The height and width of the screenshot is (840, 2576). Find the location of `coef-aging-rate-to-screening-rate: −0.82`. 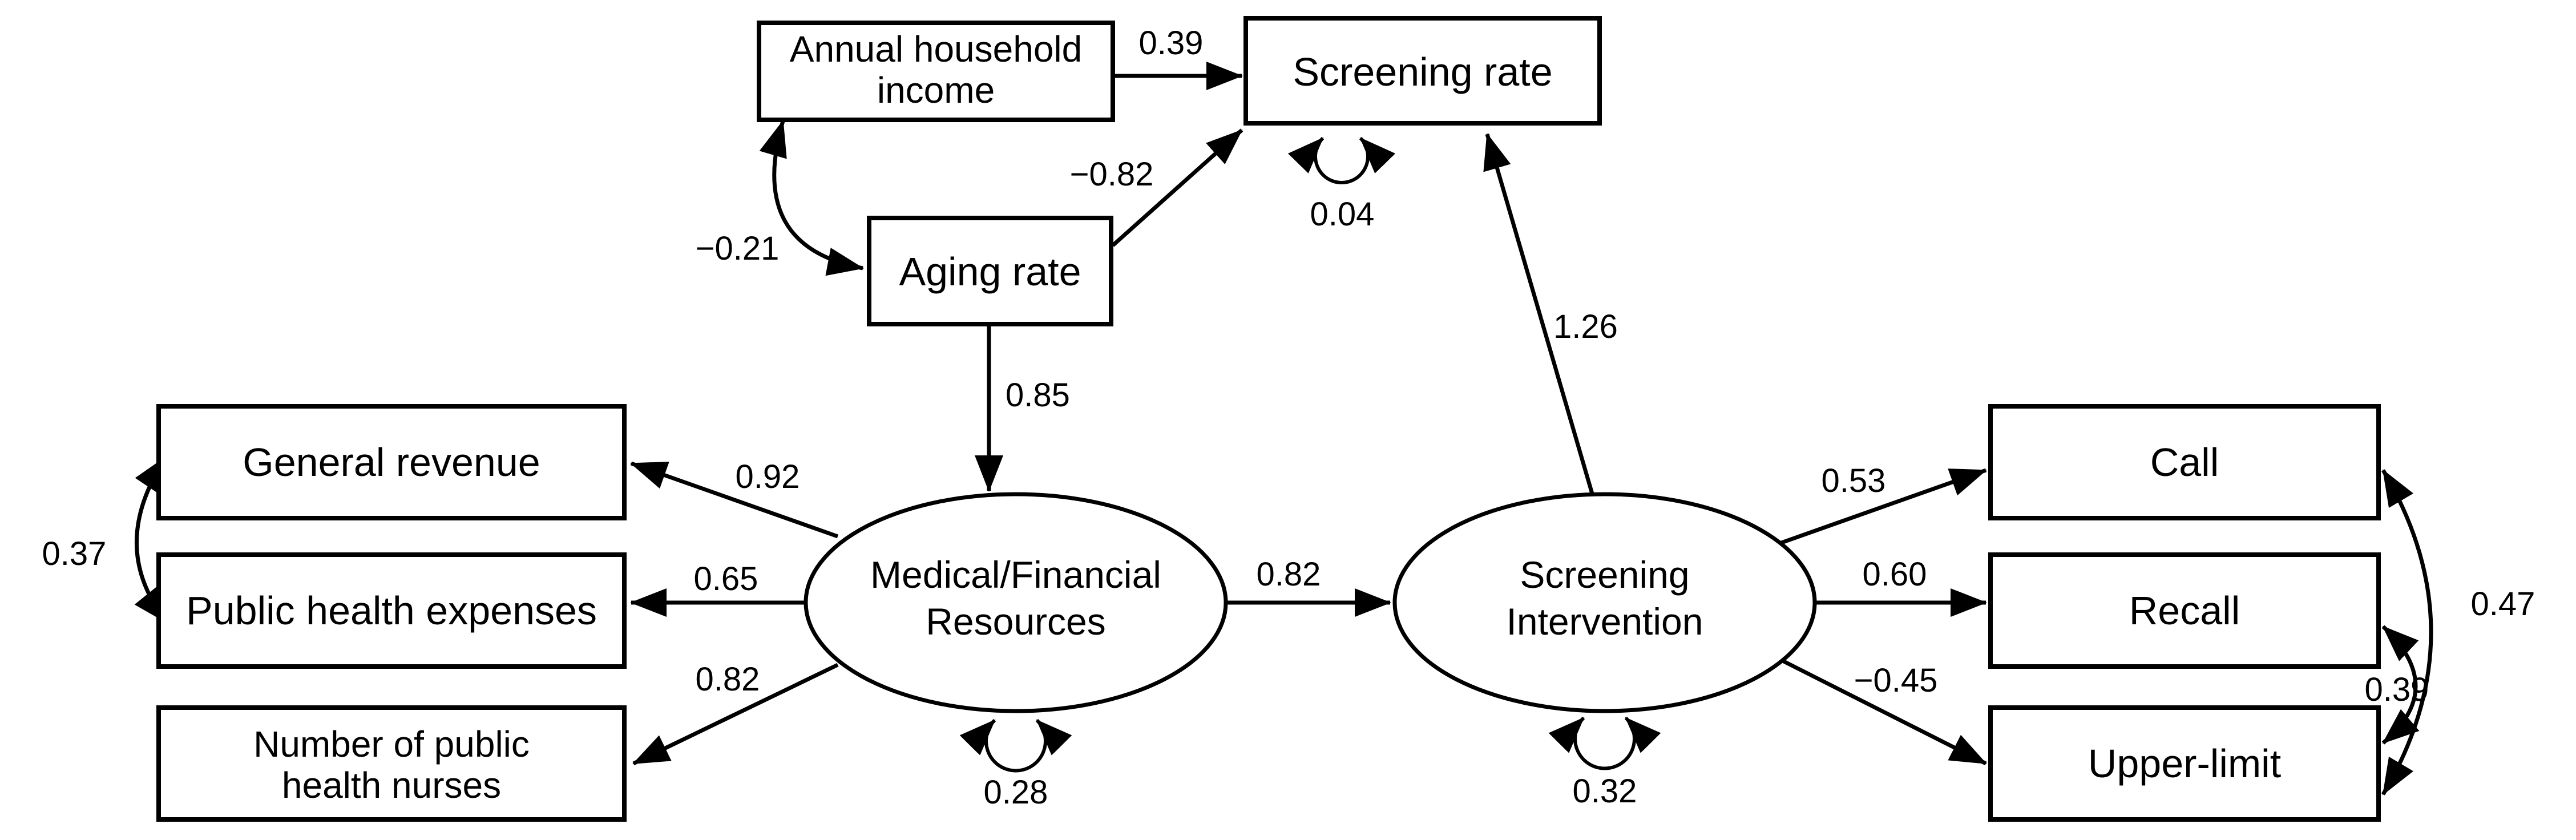

coef-aging-rate-to-screening-rate: −0.82 is located at coordinates (1112, 174).